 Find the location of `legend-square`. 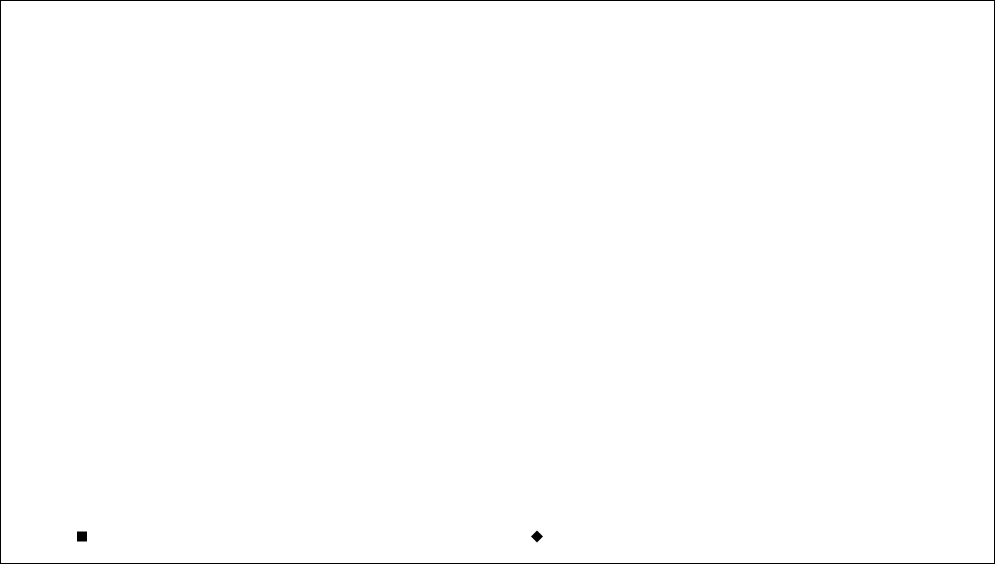

legend-square is located at coordinates (82, 536).